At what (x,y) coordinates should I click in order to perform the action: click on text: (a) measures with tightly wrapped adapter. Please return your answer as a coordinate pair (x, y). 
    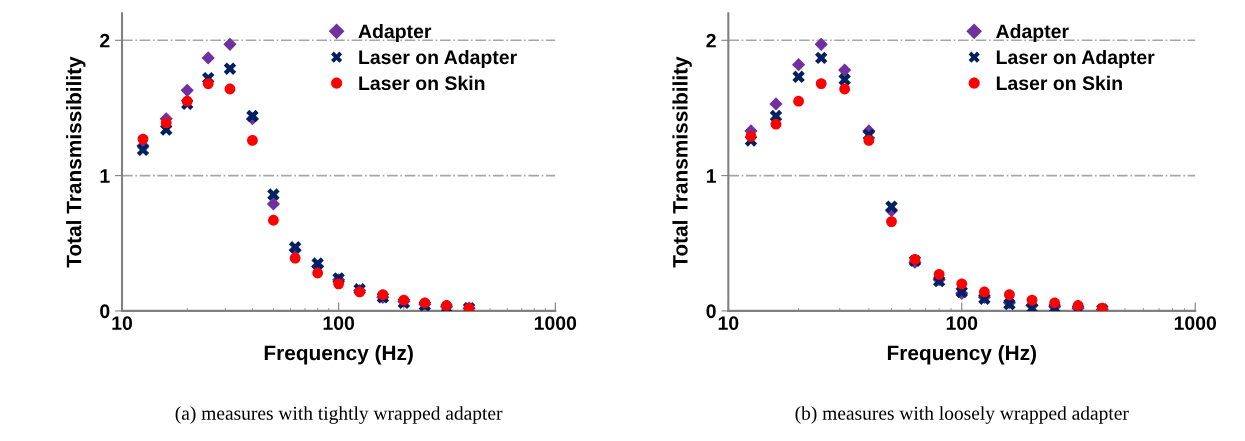
    Looking at the image, I should click on (339, 415).